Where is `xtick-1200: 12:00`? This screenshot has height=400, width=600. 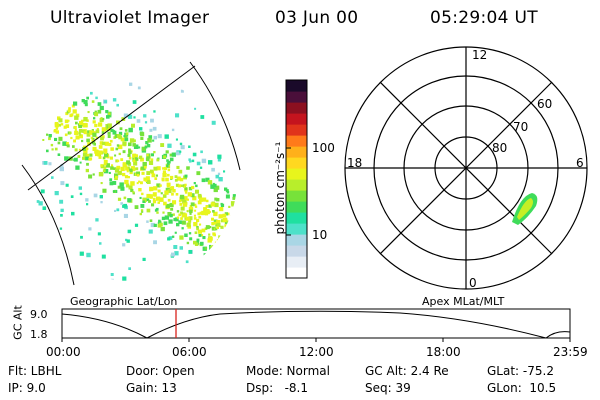
xtick-1200: 12:00 is located at coordinates (316, 352).